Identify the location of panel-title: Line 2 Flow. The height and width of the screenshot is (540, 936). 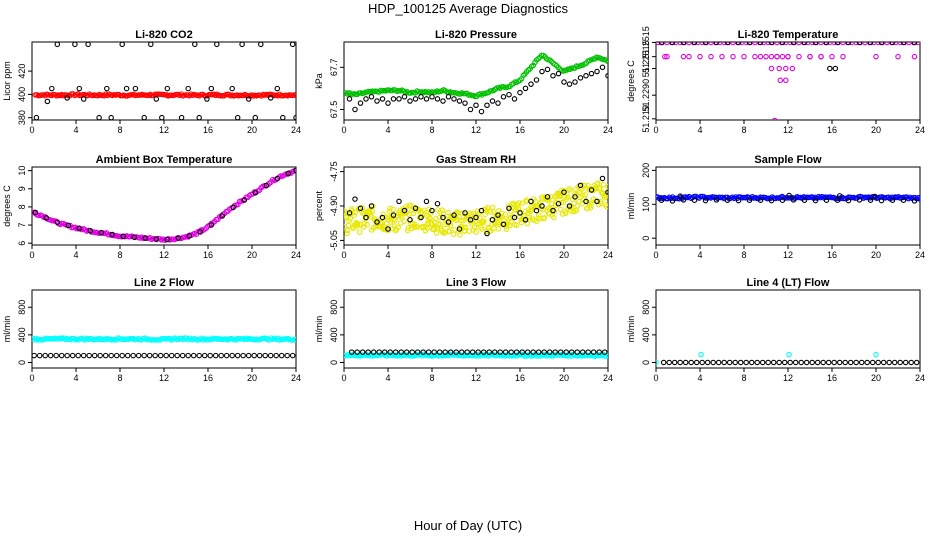
(164, 283).